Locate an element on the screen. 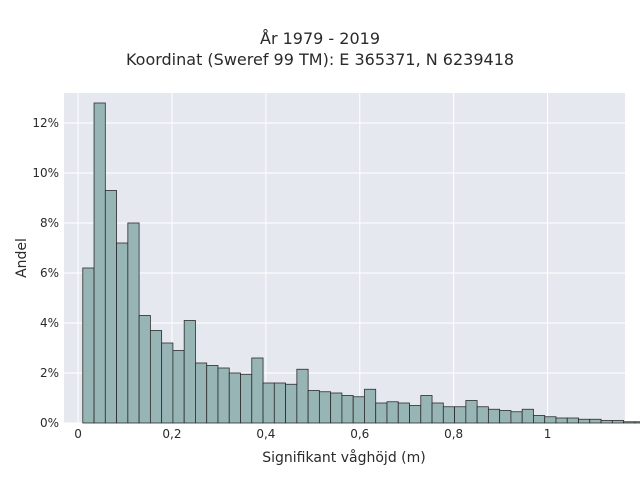  y-tick-label: 8% is located at coordinates (49, 223).